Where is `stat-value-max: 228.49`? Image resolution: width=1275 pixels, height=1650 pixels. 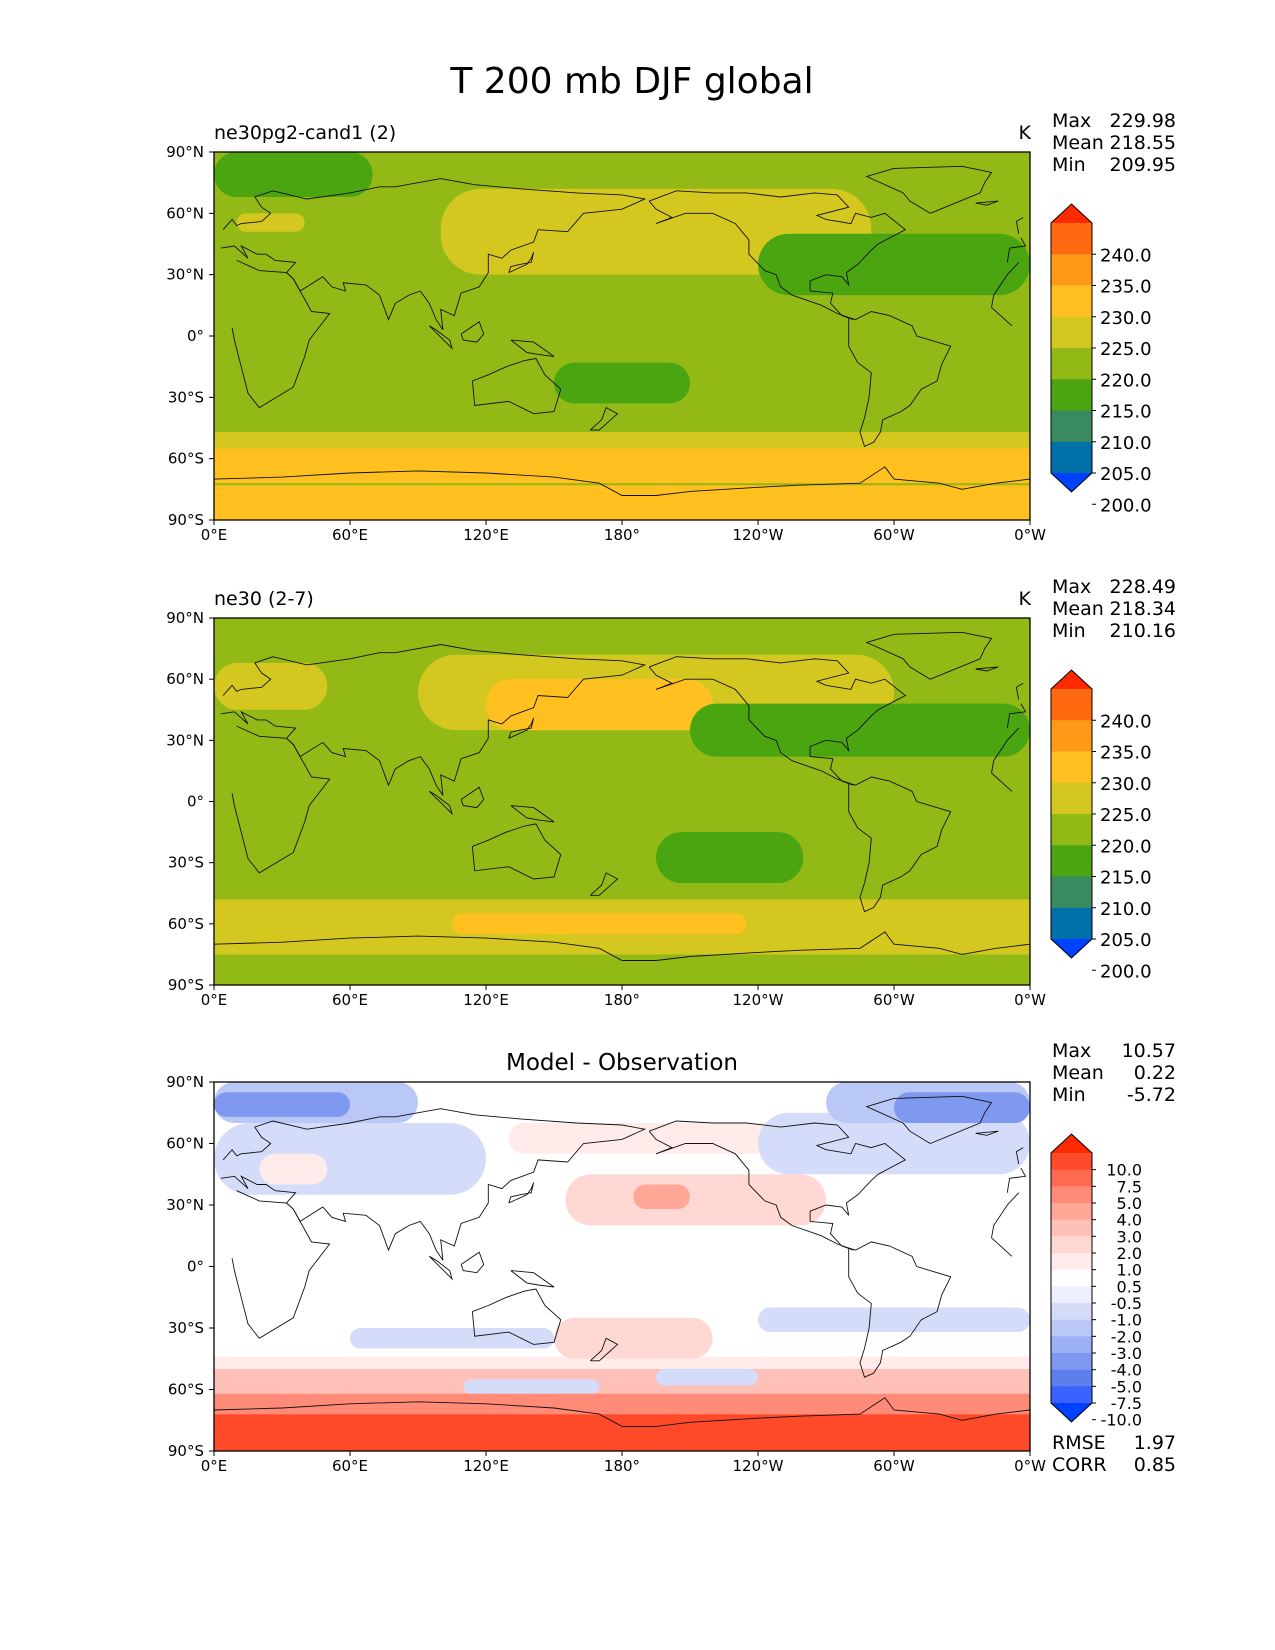 stat-value-max: 228.49 is located at coordinates (1143, 587).